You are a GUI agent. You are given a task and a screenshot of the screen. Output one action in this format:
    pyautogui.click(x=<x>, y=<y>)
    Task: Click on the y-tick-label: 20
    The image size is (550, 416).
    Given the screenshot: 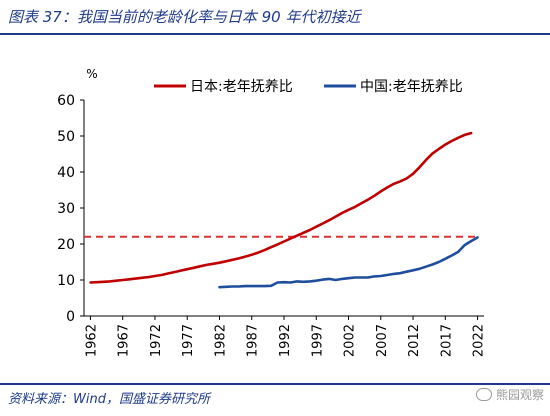 What is the action you would take?
    pyautogui.click(x=66, y=245)
    